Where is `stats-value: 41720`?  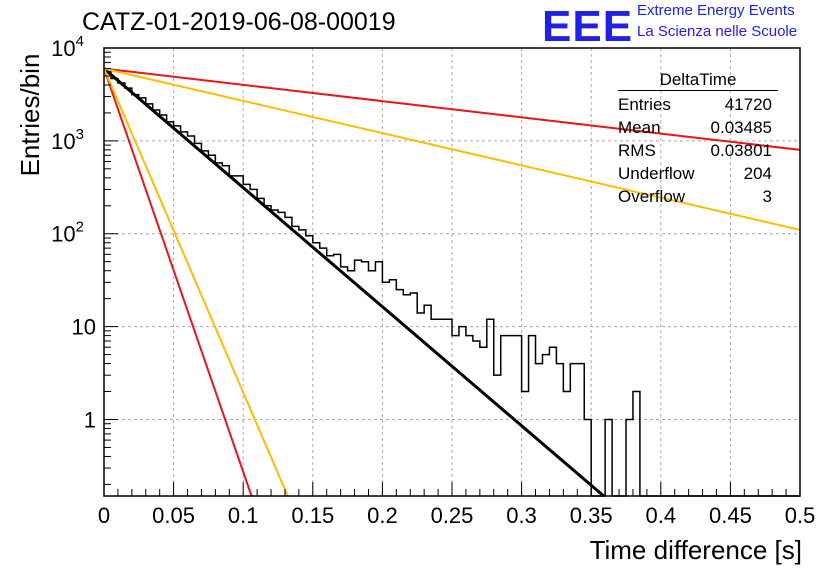 stats-value: 41720 is located at coordinates (748, 104).